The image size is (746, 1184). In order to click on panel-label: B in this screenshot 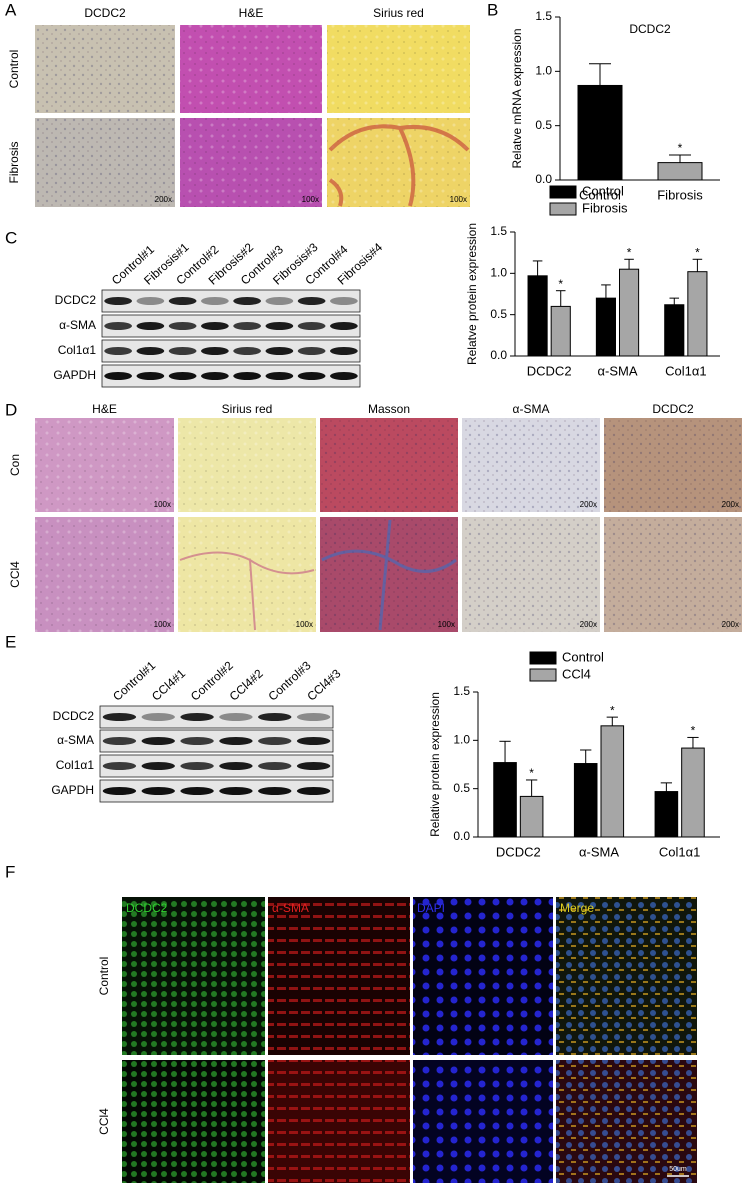, I will do `click(492, 9)`.